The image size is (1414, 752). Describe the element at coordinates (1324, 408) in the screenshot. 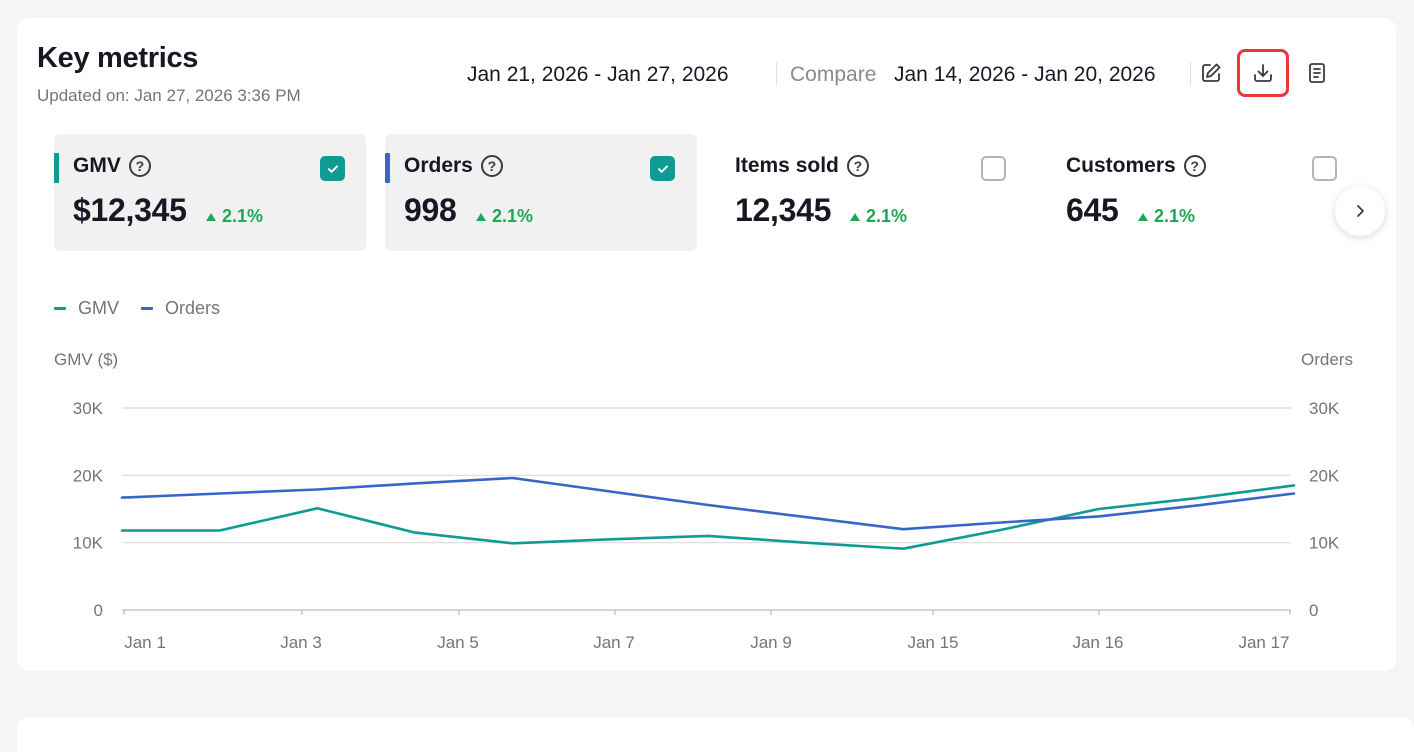

I see `y-tick-label-right: 30K` at that location.